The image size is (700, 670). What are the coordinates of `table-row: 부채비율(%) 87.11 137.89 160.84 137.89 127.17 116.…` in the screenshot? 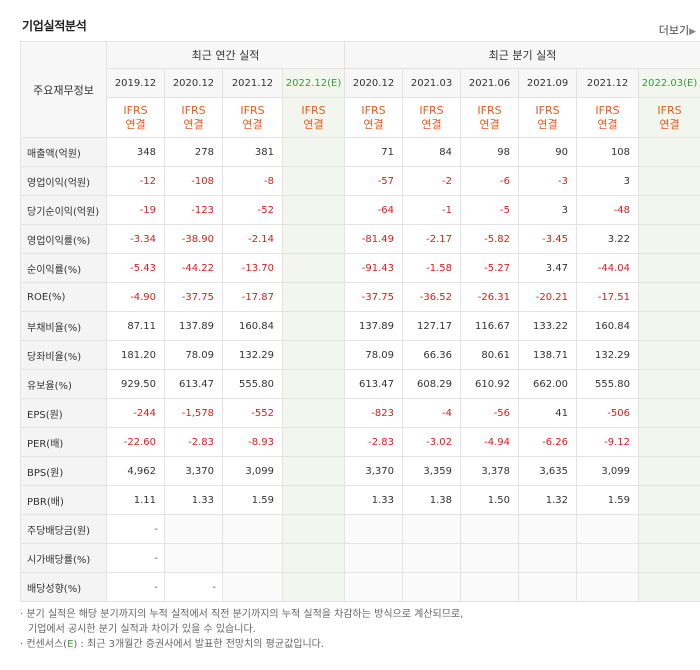 It's located at (360, 326).